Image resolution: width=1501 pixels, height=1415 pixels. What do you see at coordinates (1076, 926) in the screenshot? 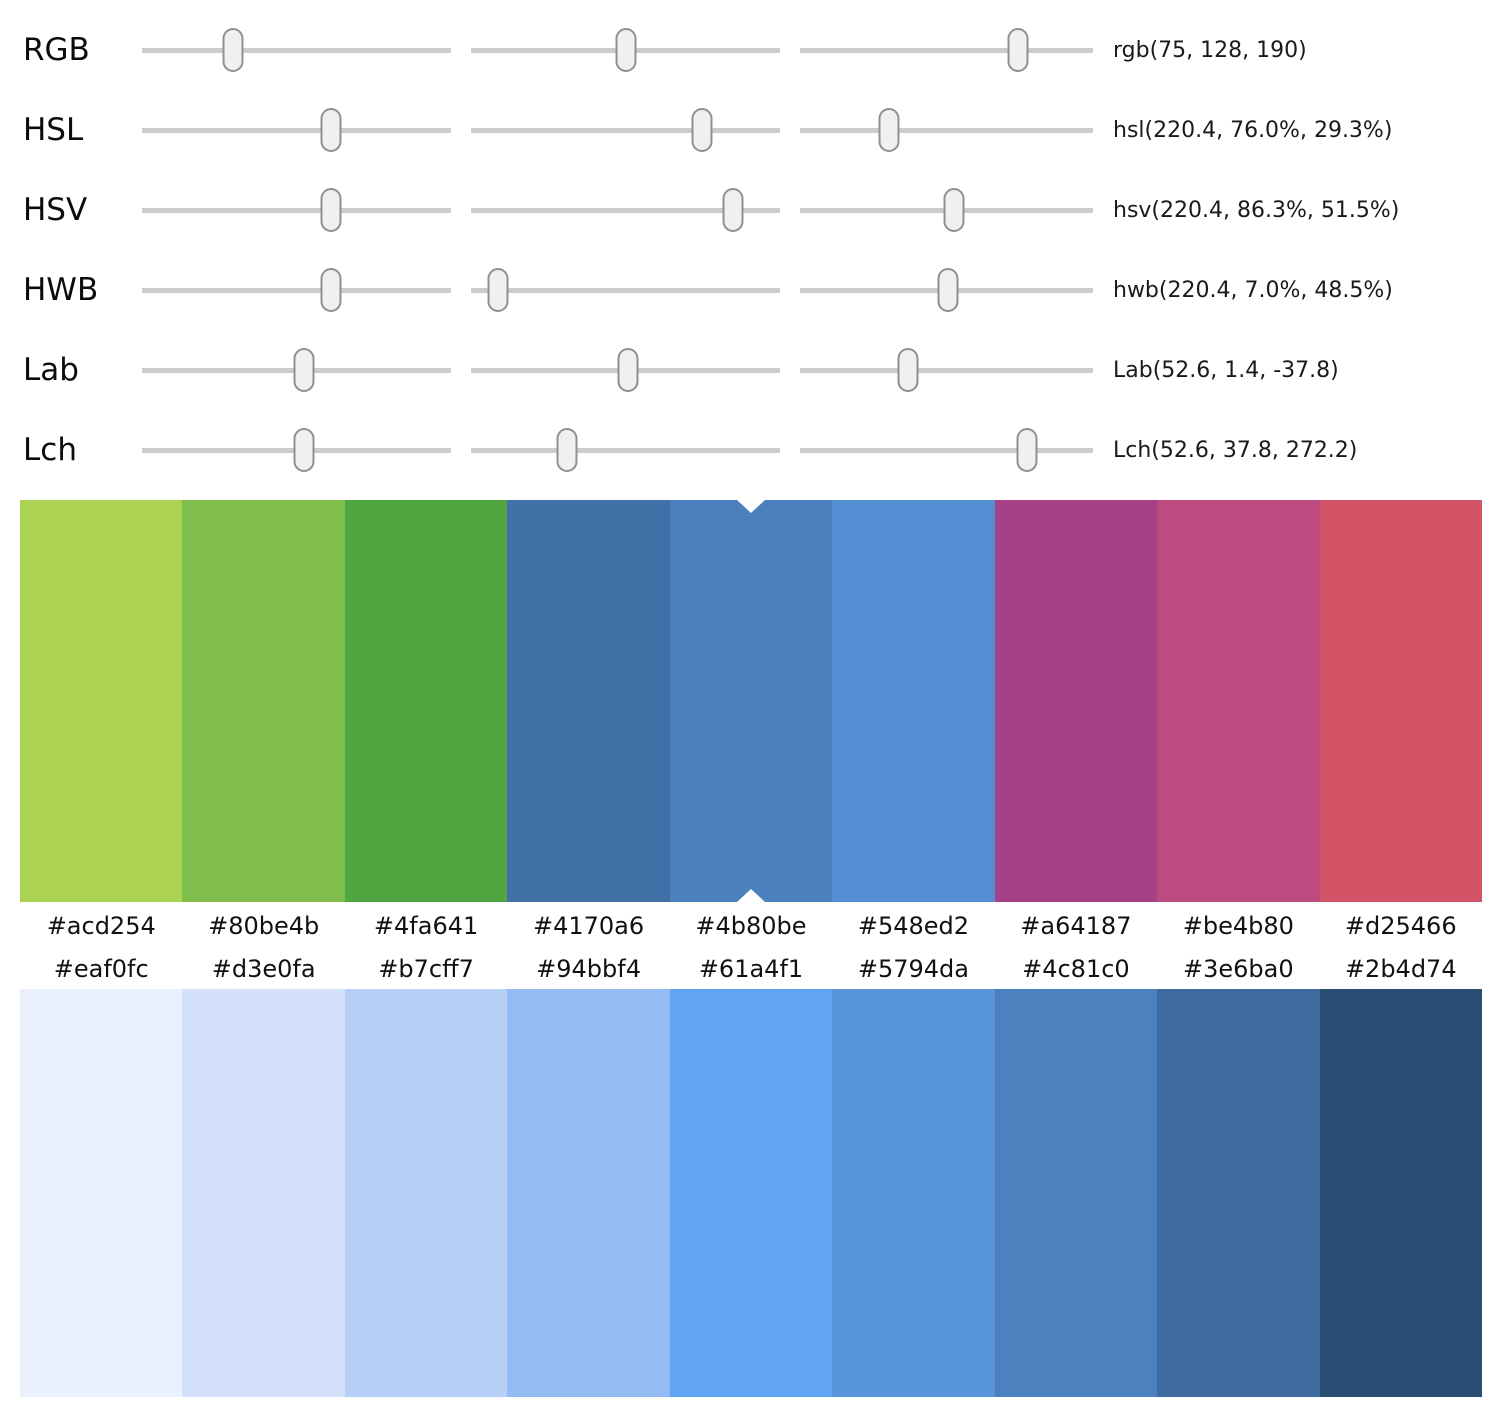
I see `hex-label: #a64187` at bounding box center [1076, 926].